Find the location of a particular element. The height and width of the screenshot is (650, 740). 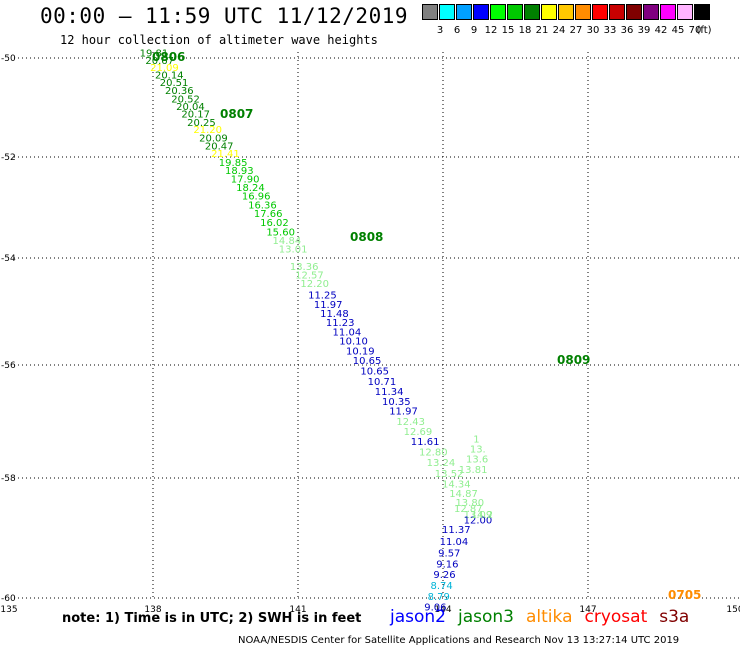

colorbar-label: 45 is located at coordinates (678, 30).